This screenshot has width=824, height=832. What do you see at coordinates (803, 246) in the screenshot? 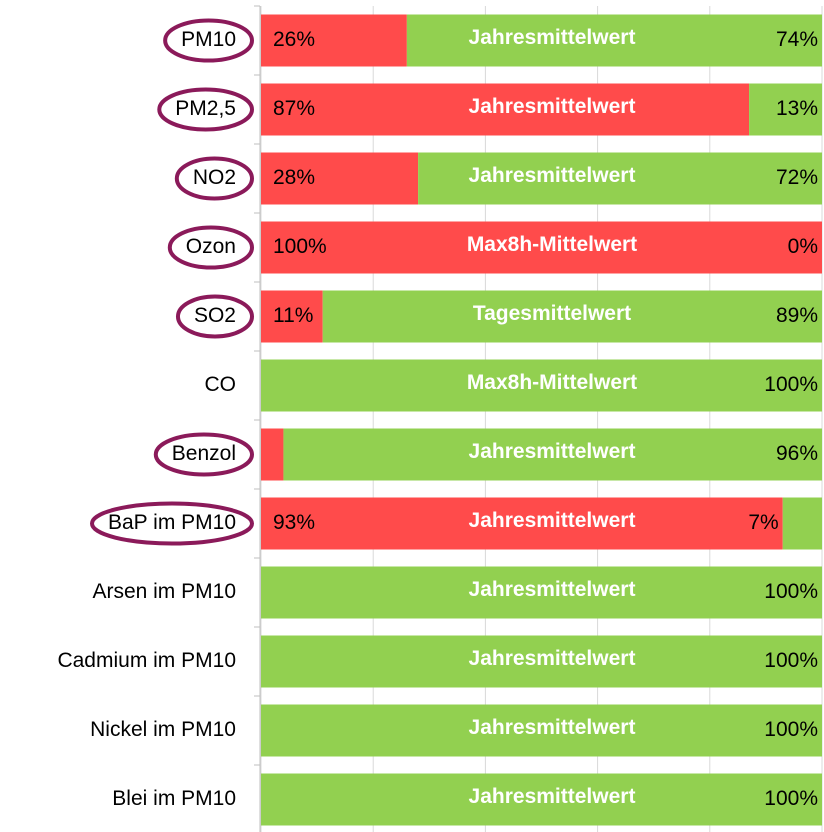
I see `value-label: 0%` at bounding box center [803, 246].